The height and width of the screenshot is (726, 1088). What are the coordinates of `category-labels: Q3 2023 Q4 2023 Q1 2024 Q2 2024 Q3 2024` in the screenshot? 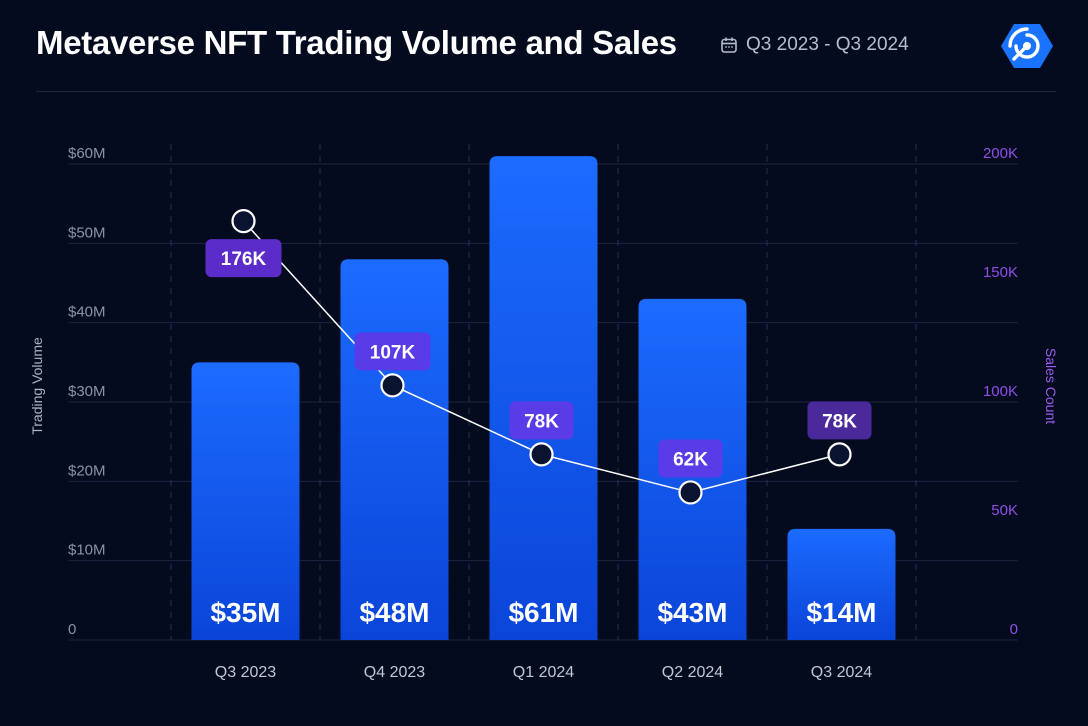 It's located at (543, 672).